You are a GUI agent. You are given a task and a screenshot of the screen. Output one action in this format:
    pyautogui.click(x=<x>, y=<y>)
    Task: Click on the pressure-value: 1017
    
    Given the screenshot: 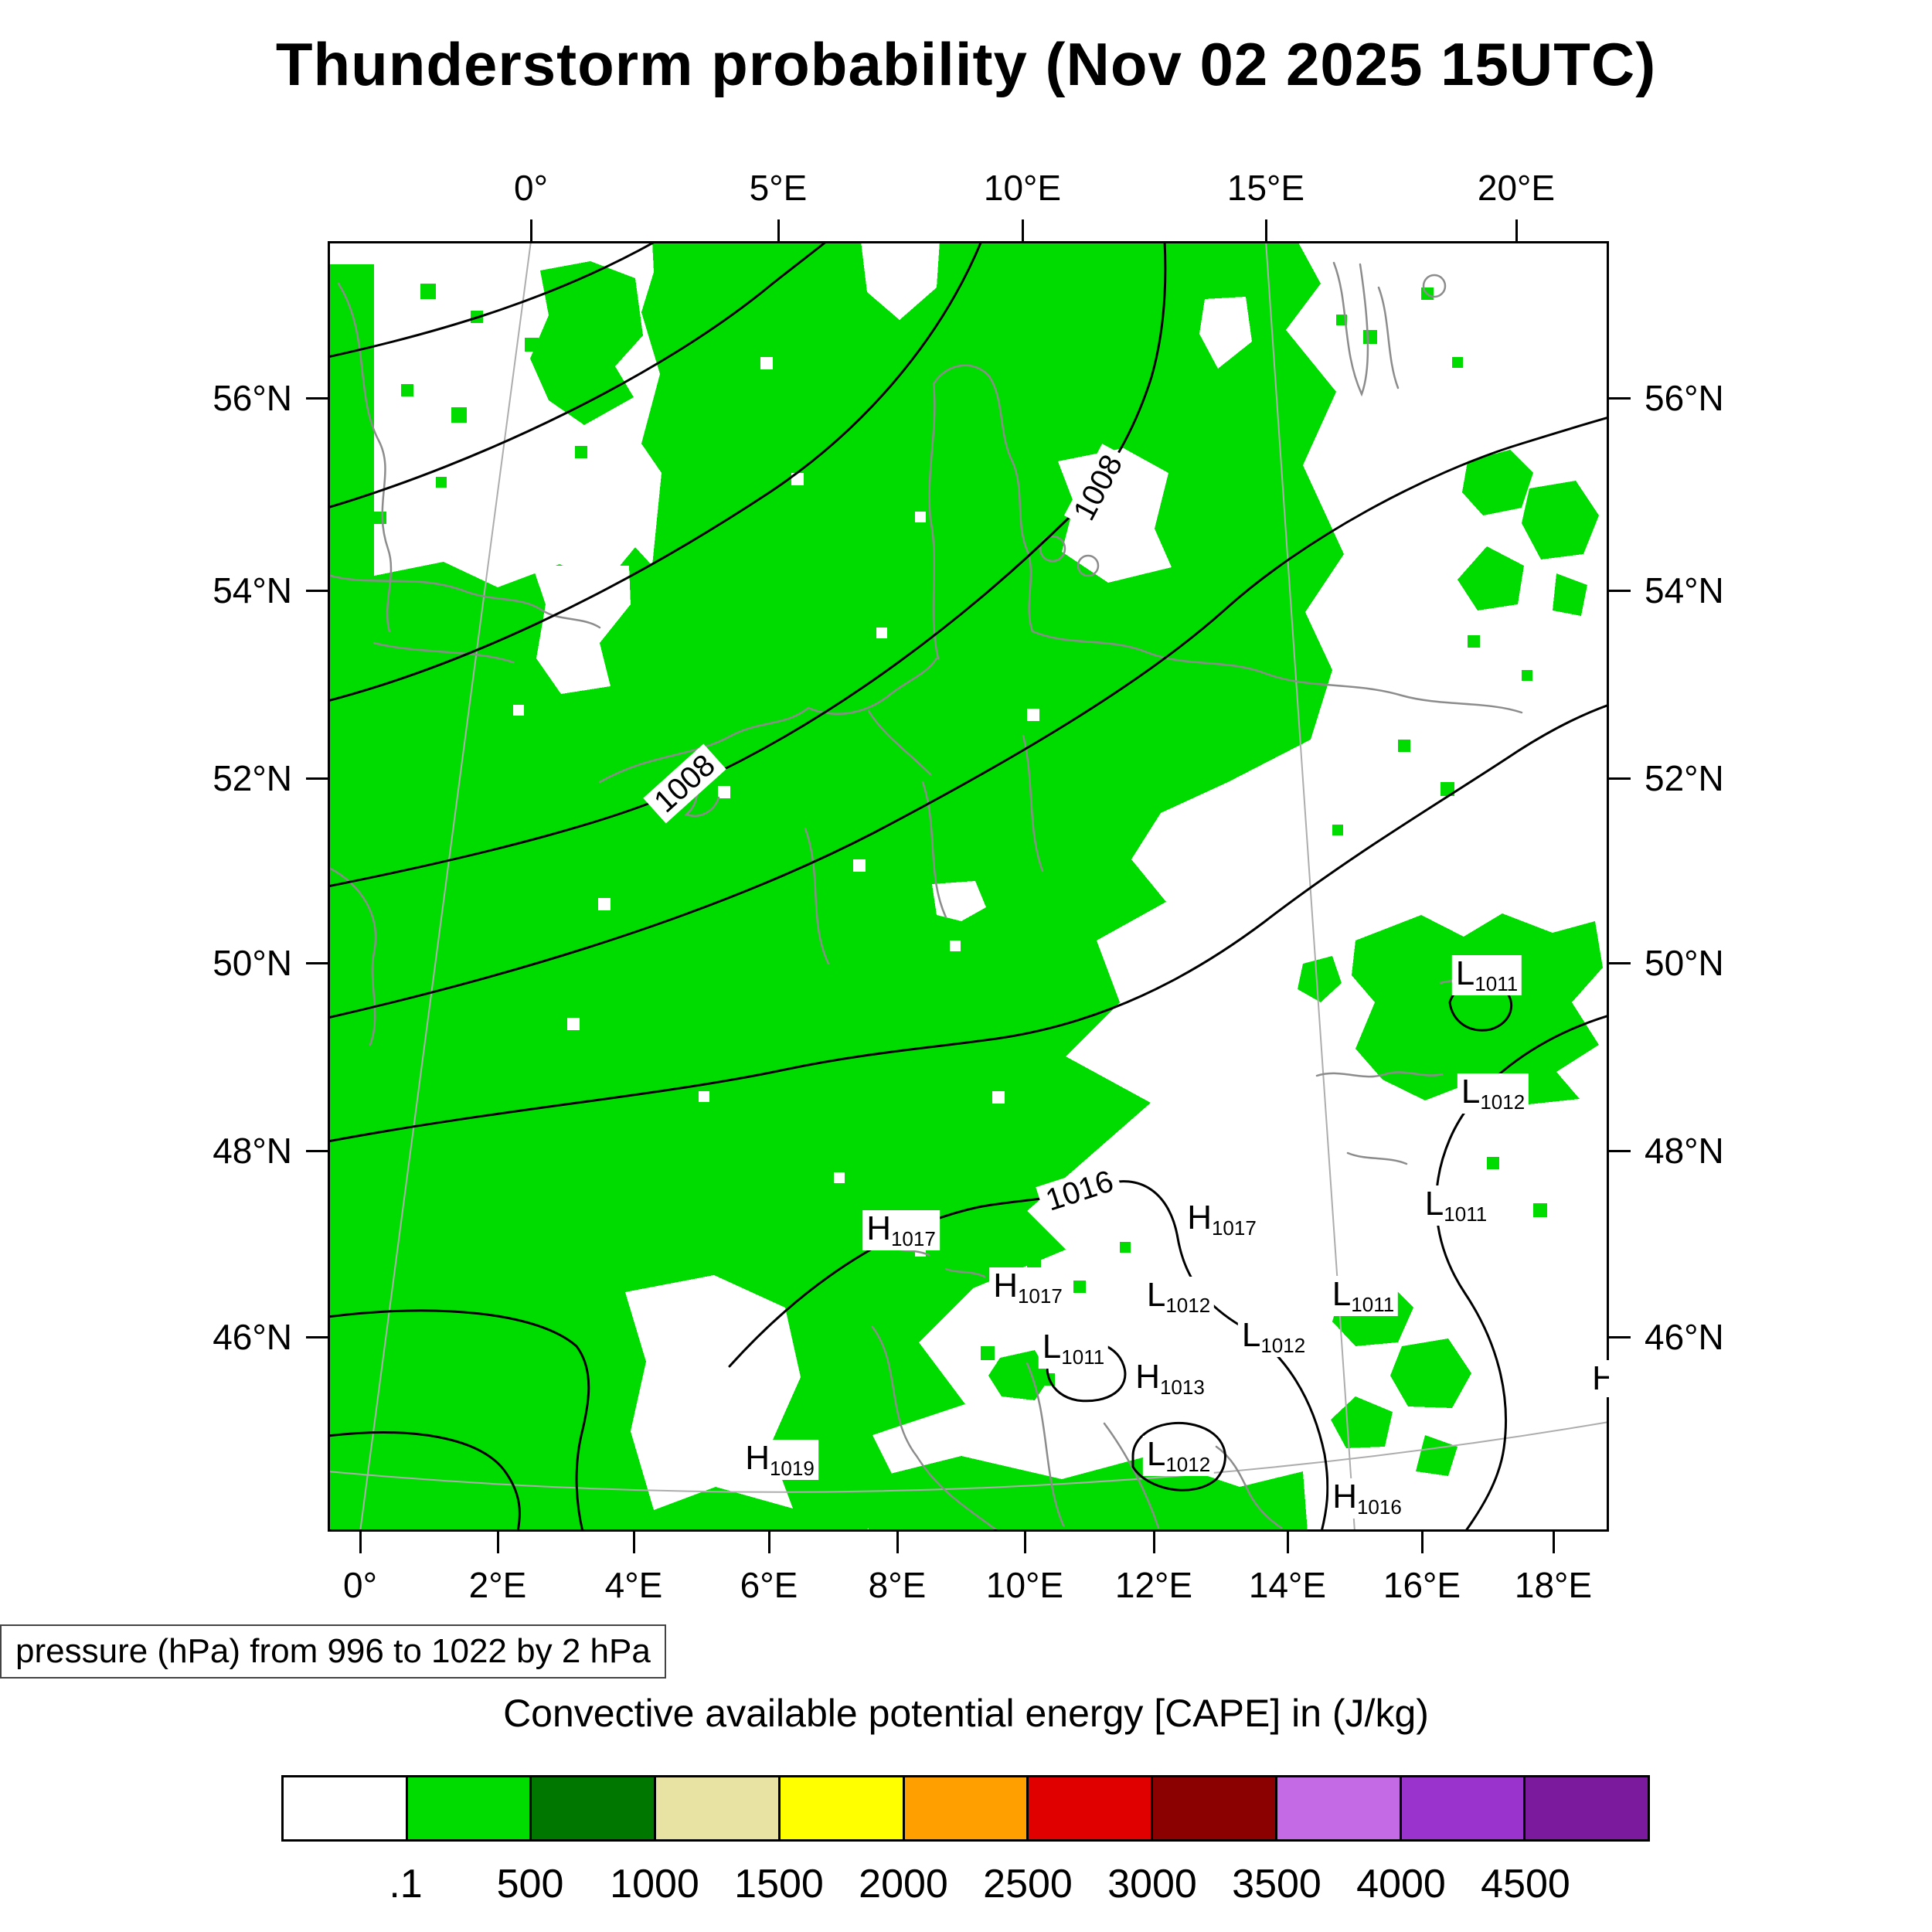 What is the action you would take?
    pyautogui.click(x=913, y=1239)
    